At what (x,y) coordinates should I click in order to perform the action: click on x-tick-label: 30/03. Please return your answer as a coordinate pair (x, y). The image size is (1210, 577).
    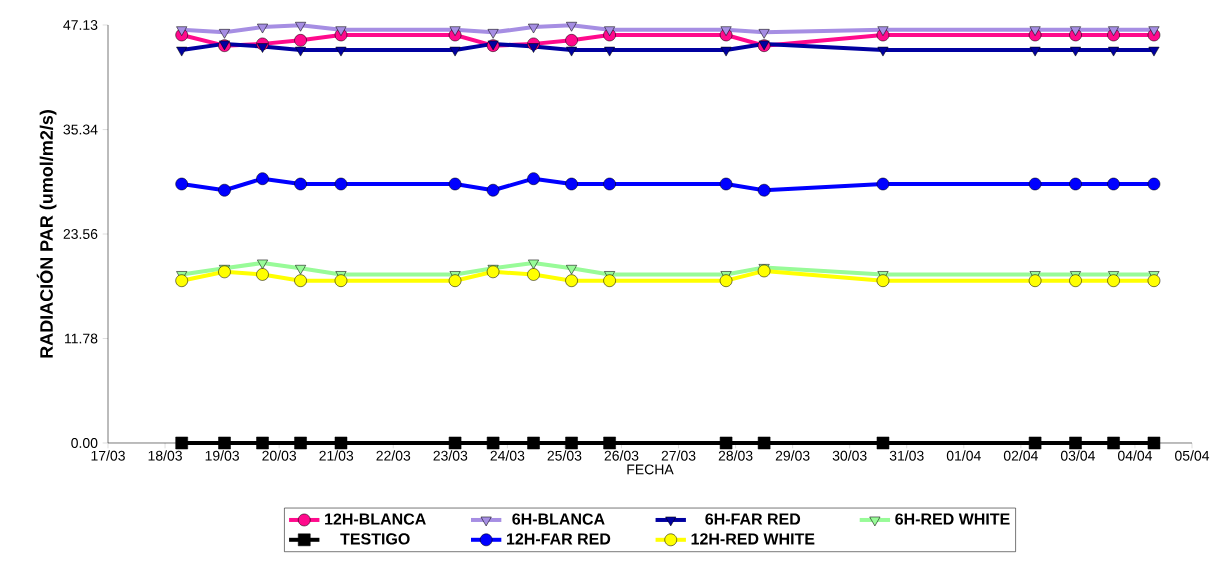
    Looking at the image, I should click on (849, 455).